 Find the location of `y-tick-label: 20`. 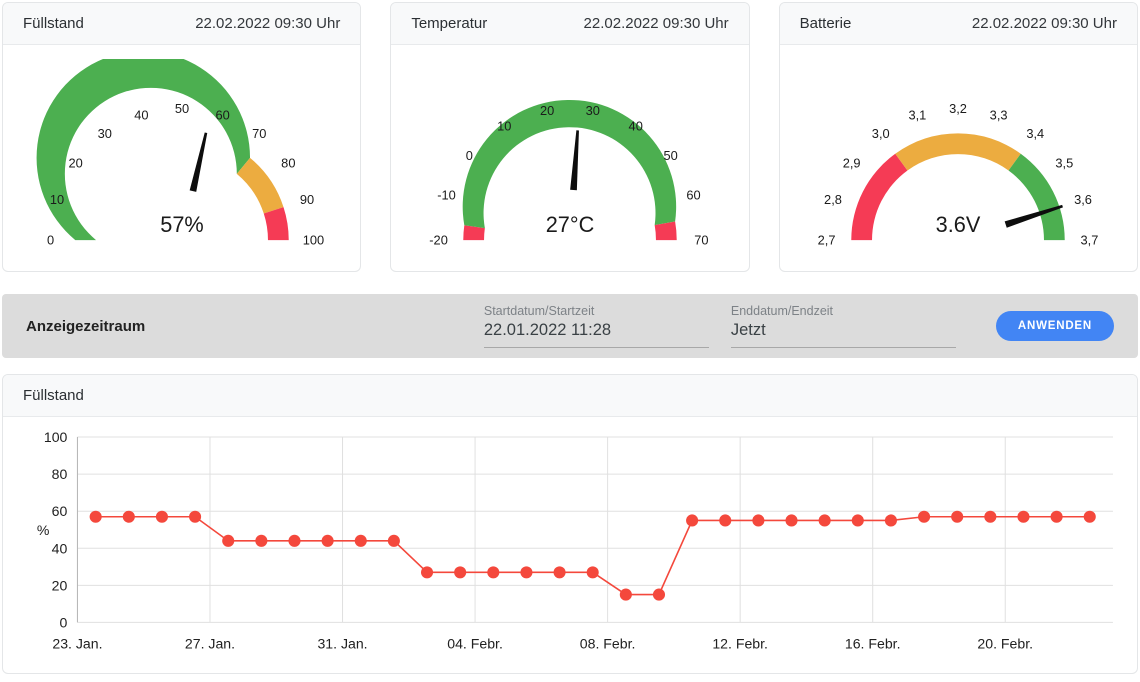

y-tick-label: 20 is located at coordinates (60, 585).